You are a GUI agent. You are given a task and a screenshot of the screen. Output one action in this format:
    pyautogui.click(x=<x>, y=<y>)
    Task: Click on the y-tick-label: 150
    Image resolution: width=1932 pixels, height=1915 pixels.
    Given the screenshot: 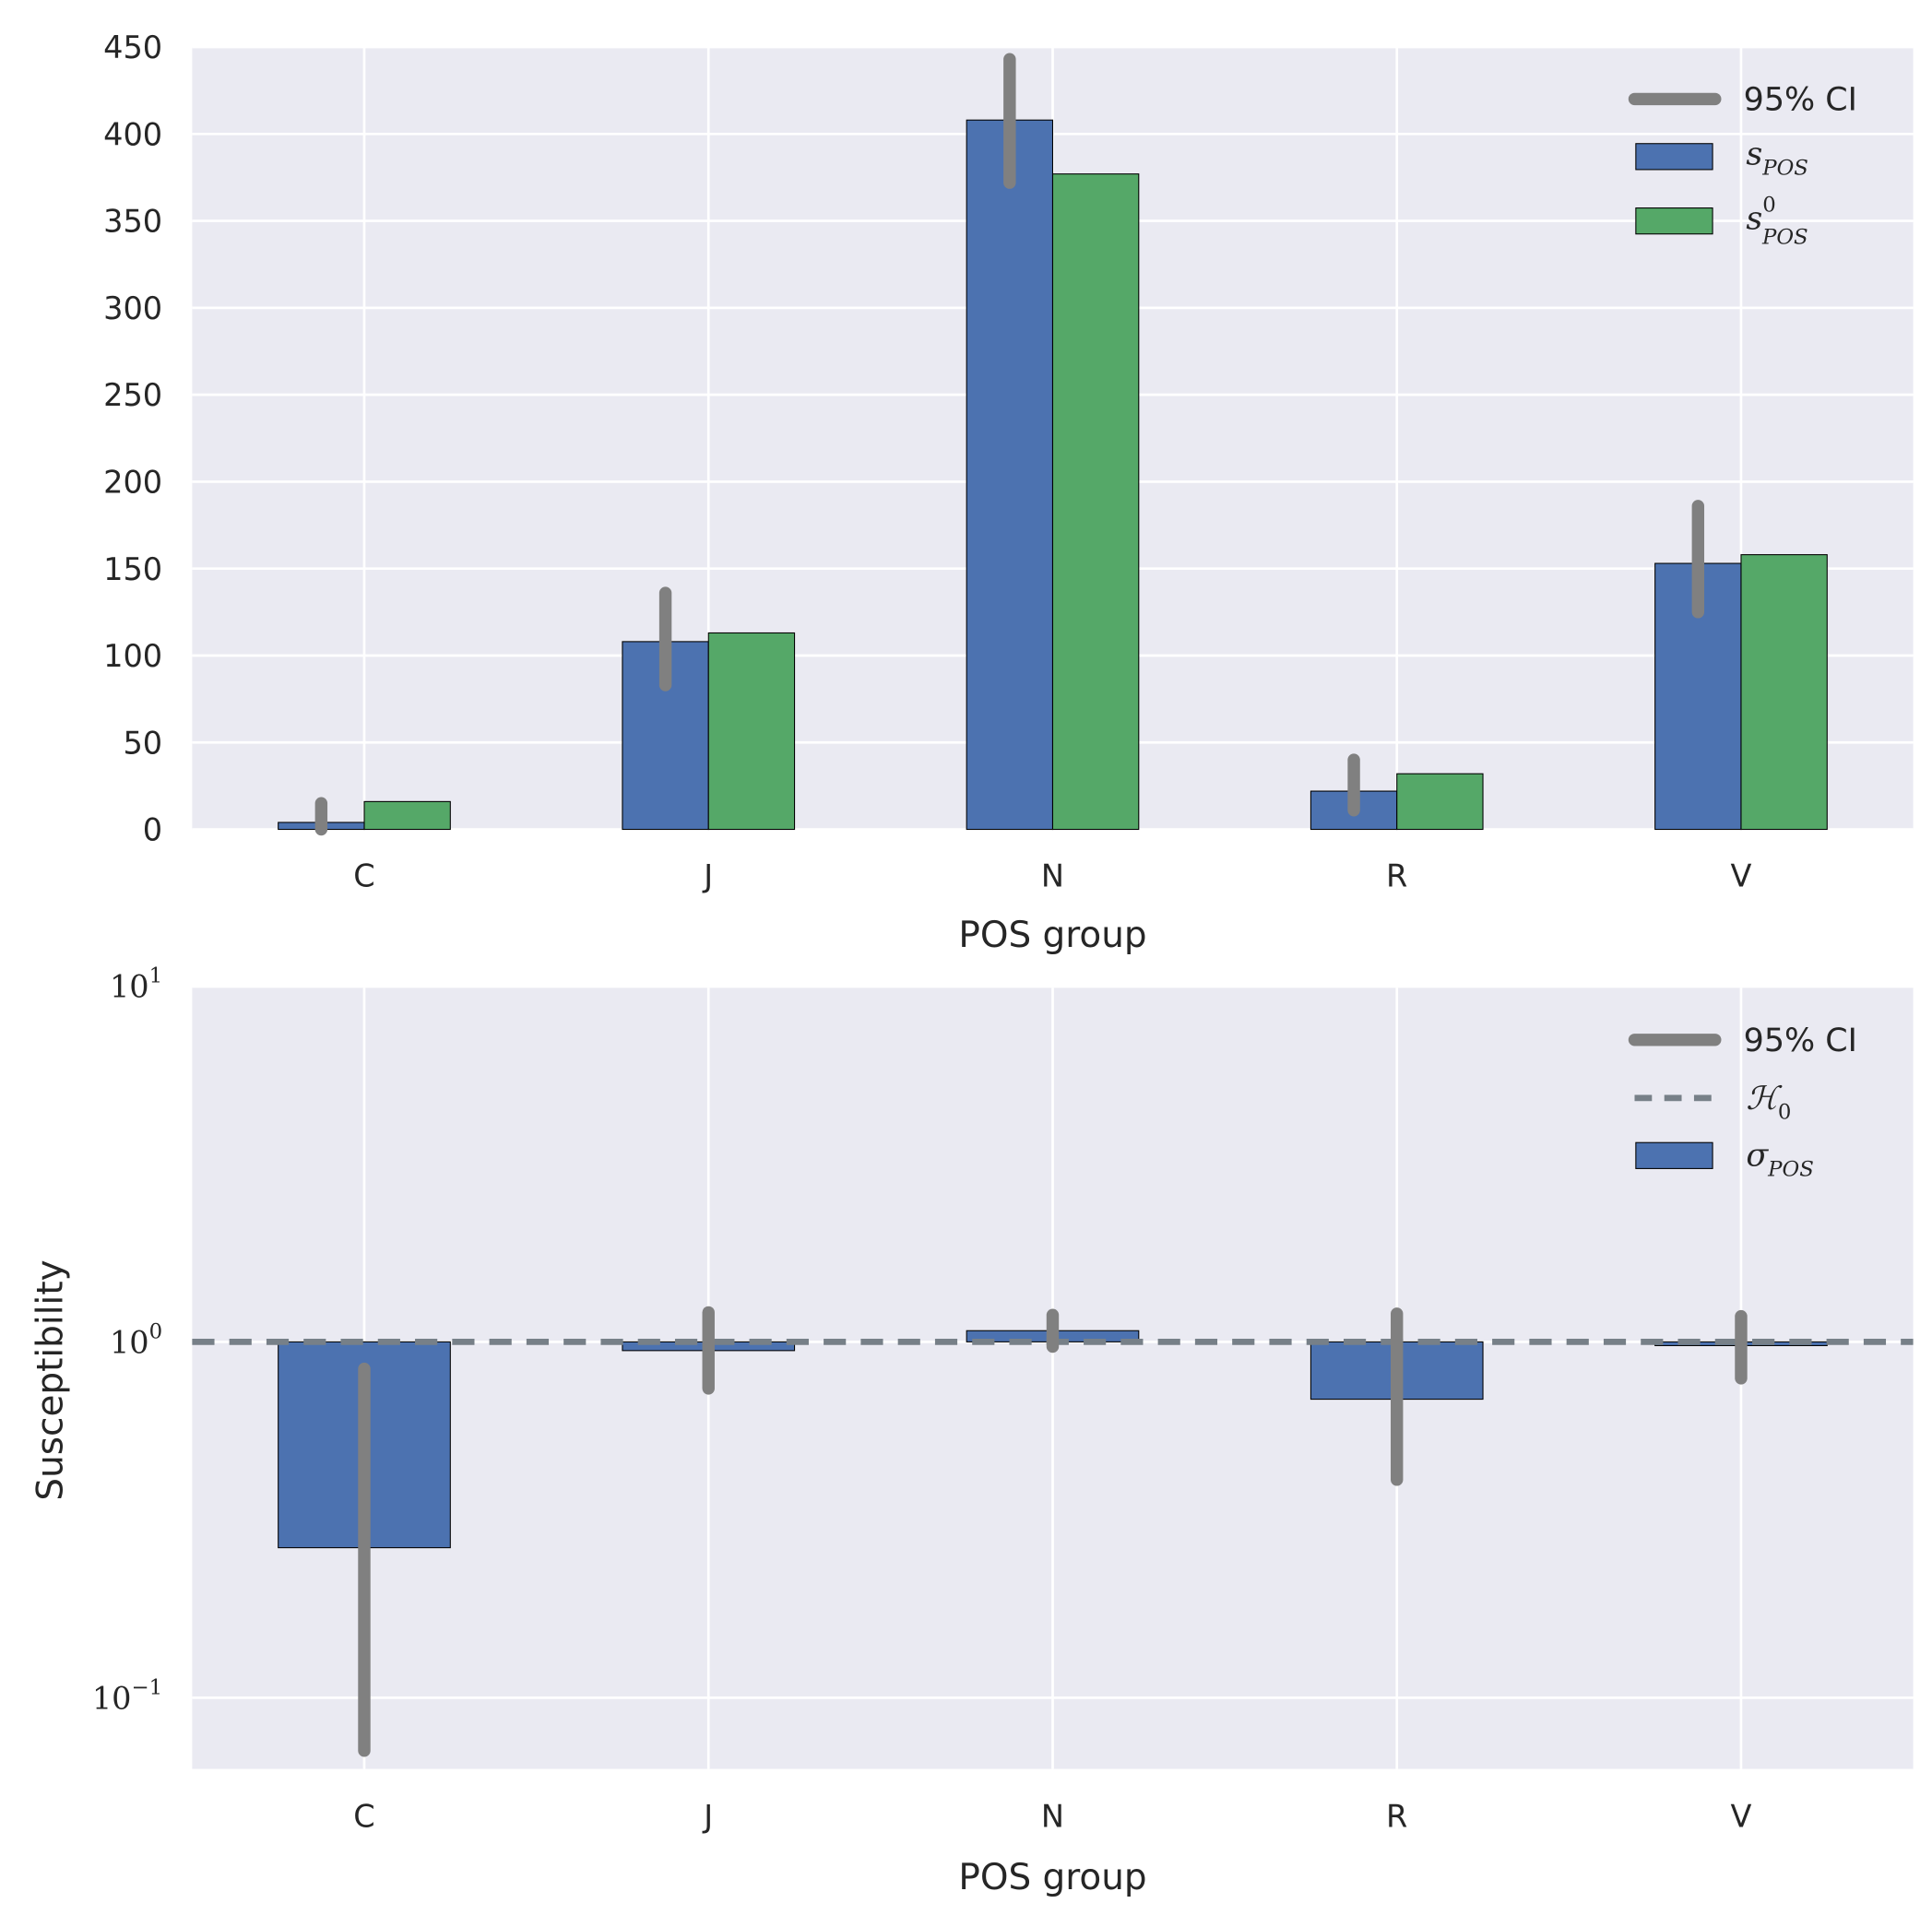 What is the action you would take?
    pyautogui.click(x=132, y=569)
    